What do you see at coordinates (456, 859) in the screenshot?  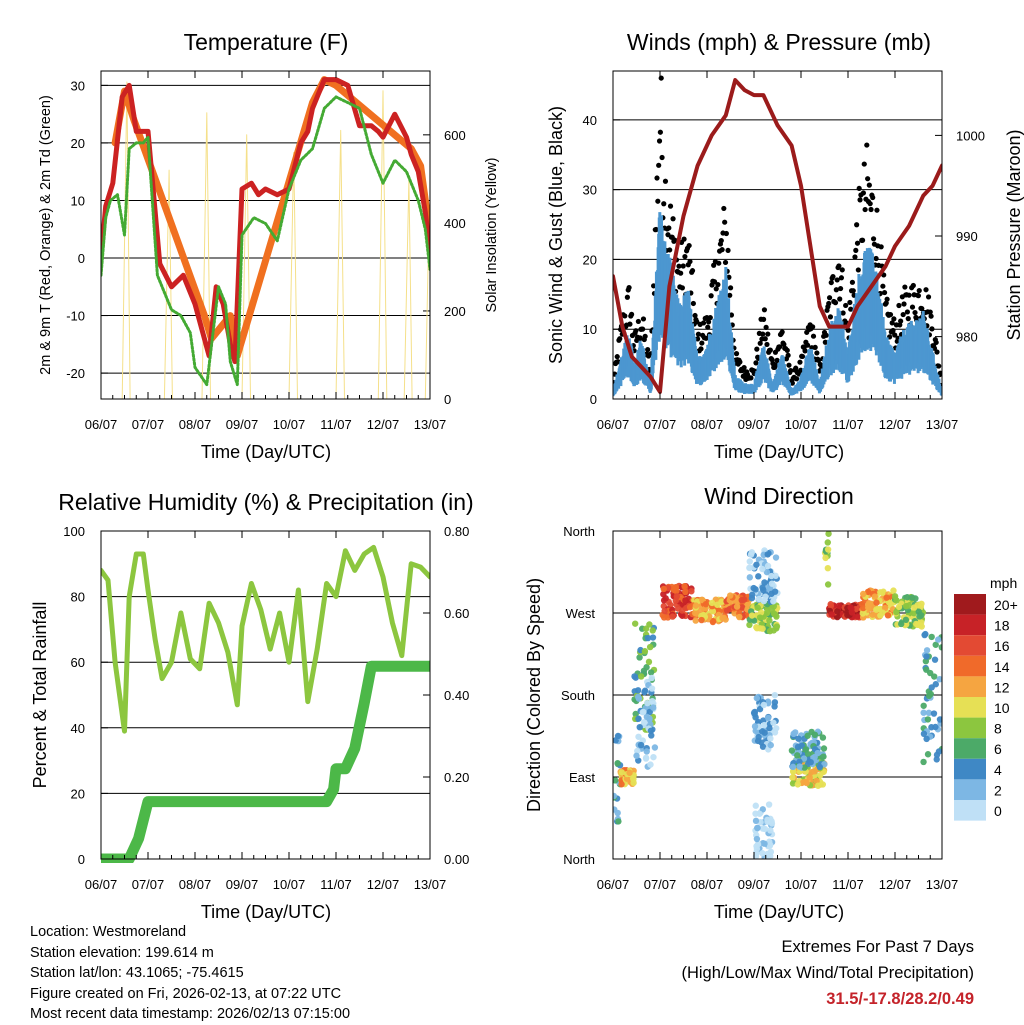 I see `humidity-ytick-right-label: 0.00` at bounding box center [456, 859].